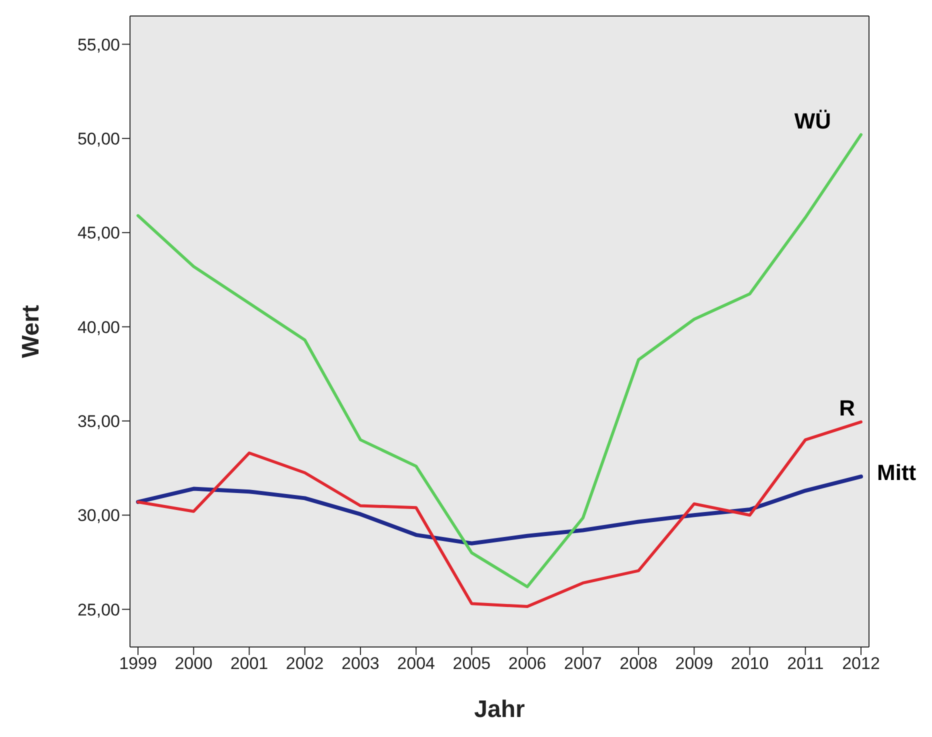  Describe the element at coordinates (98, 233) in the screenshot. I see `y-tick-label: 45,00` at that location.